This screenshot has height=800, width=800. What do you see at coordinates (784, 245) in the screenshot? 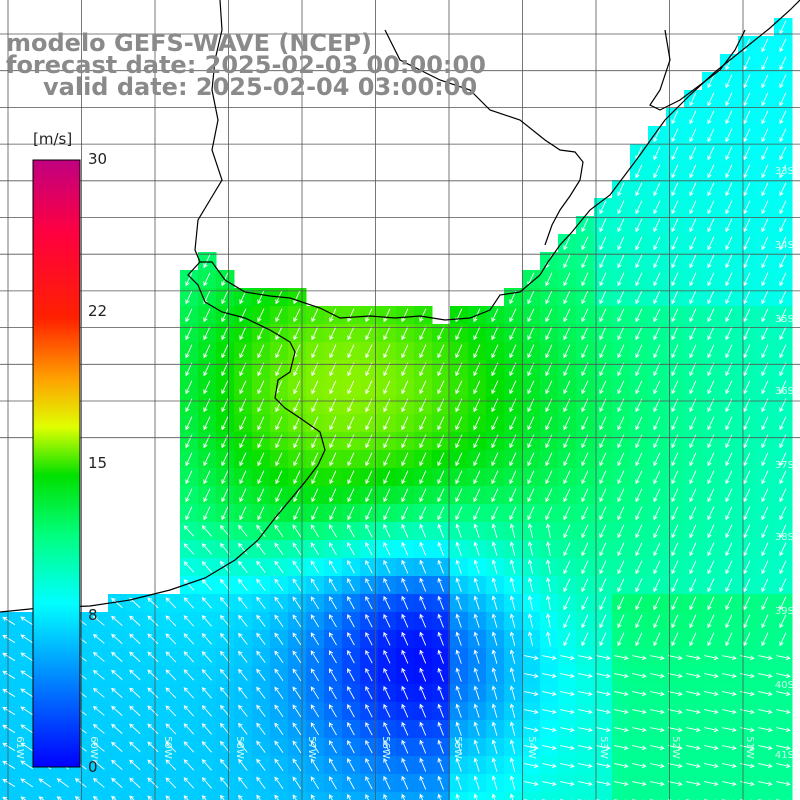
I see `lat-label: 34S` at bounding box center [784, 245].